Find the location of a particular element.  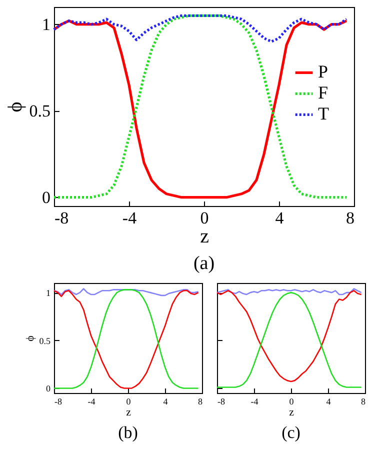

text: (a) is located at coordinates (204, 263).